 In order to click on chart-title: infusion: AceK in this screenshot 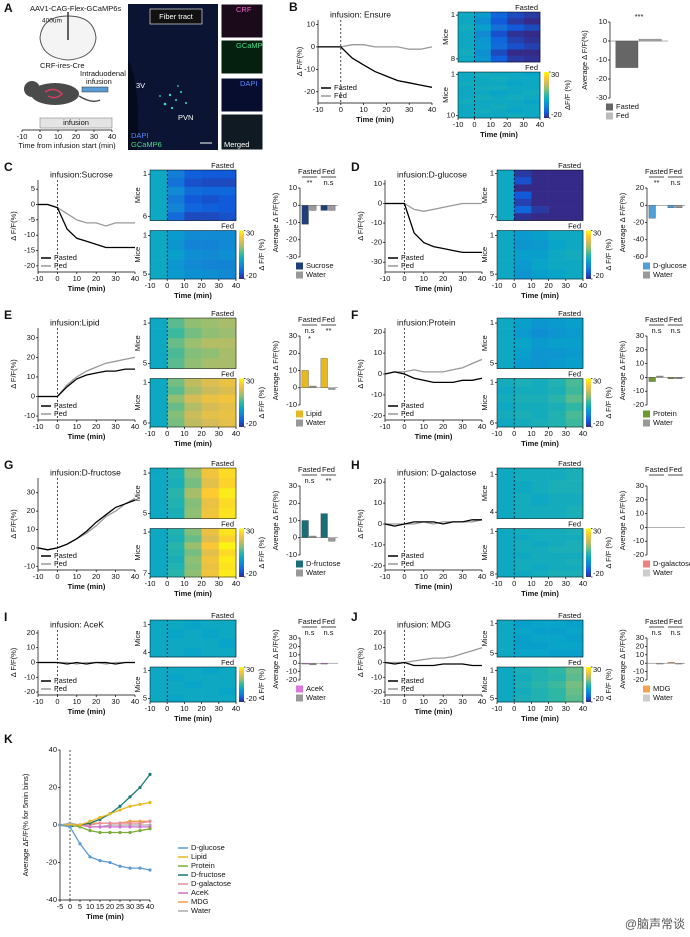, I will do `click(77, 624)`.